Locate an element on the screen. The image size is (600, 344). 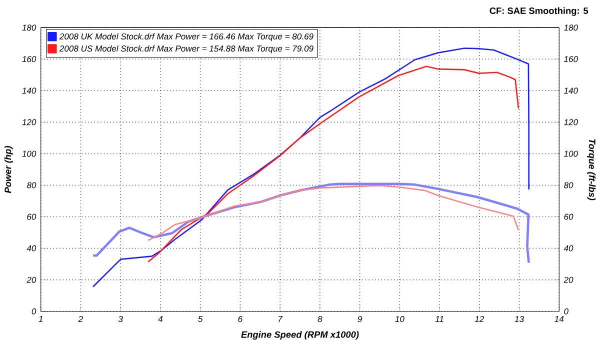
y2-tick-label: 160 is located at coordinates (571, 59).